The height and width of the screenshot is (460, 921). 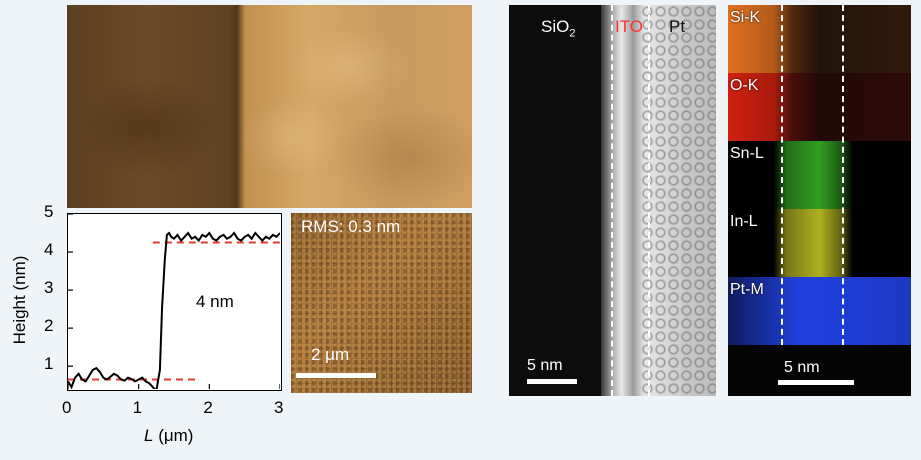 What do you see at coordinates (149, 435) in the screenshot?
I see `x-axis-variable: L` at bounding box center [149, 435].